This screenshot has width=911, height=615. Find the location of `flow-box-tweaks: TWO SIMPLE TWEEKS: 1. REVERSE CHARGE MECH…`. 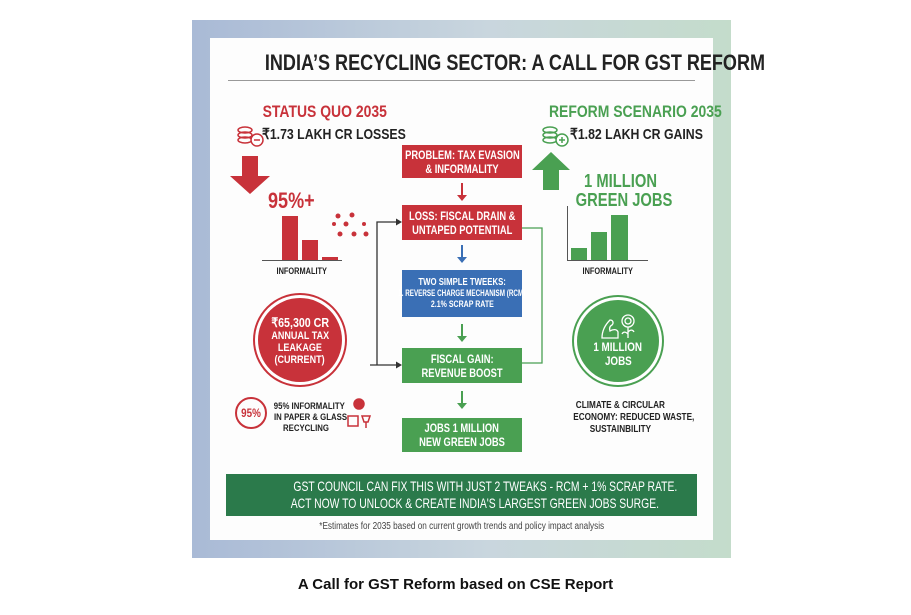

flow-box-tweaks: TWO SIMPLE TWEEKS: 1. REVERSE CHARGE MECH… is located at coordinates (462, 293).